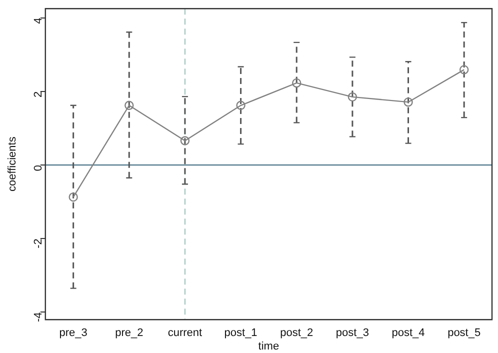  Describe the element at coordinates (464, 333) in the screenshot. I see `x-tick-label: post_5` at that location.